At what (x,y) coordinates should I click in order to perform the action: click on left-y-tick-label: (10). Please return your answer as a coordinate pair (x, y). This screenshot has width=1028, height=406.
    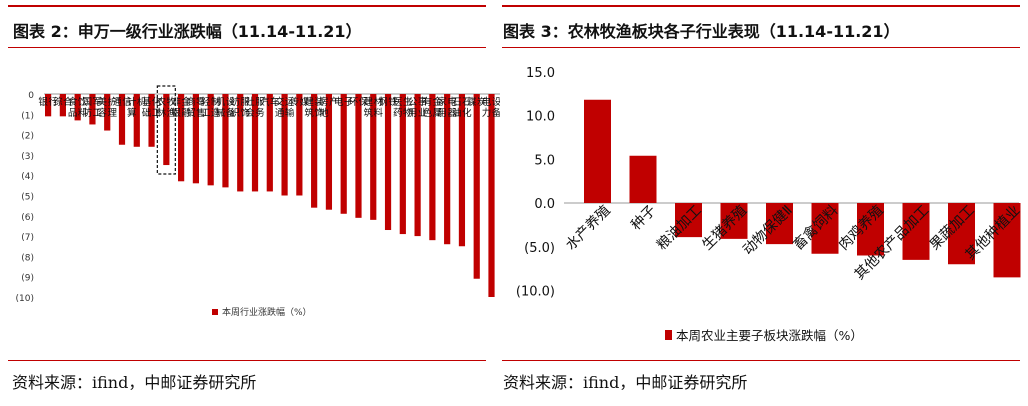
    Looking at the image, I should click on (25, 299).